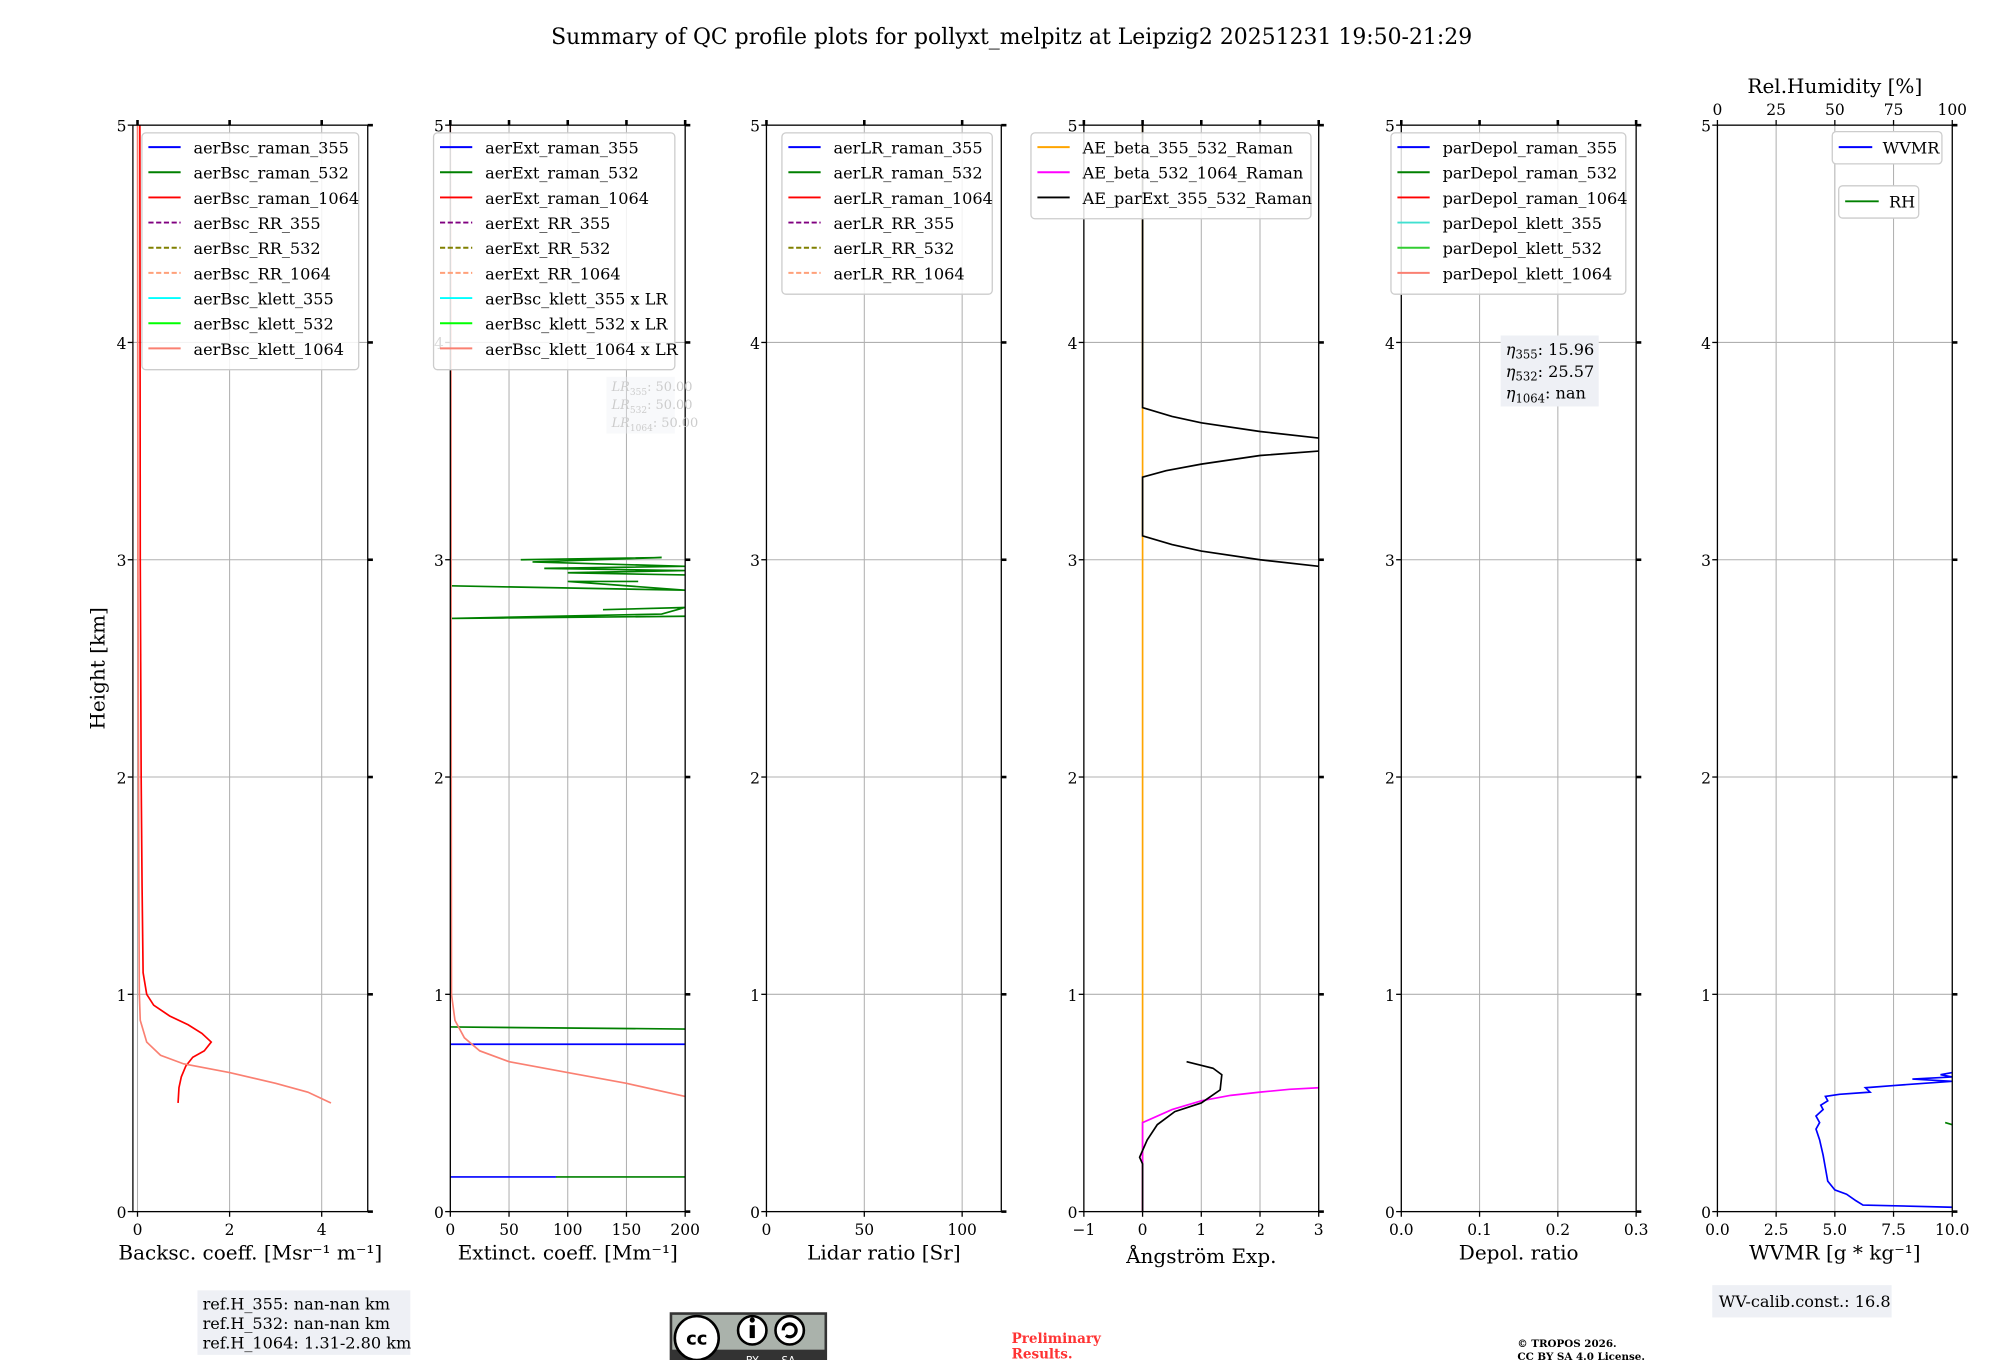 The width and height of the screenshot is (2000, 1366). What do you see at coordinates (883, 668) in the screenshot?
I see `axes-frame` at bounding box center [883, 668].